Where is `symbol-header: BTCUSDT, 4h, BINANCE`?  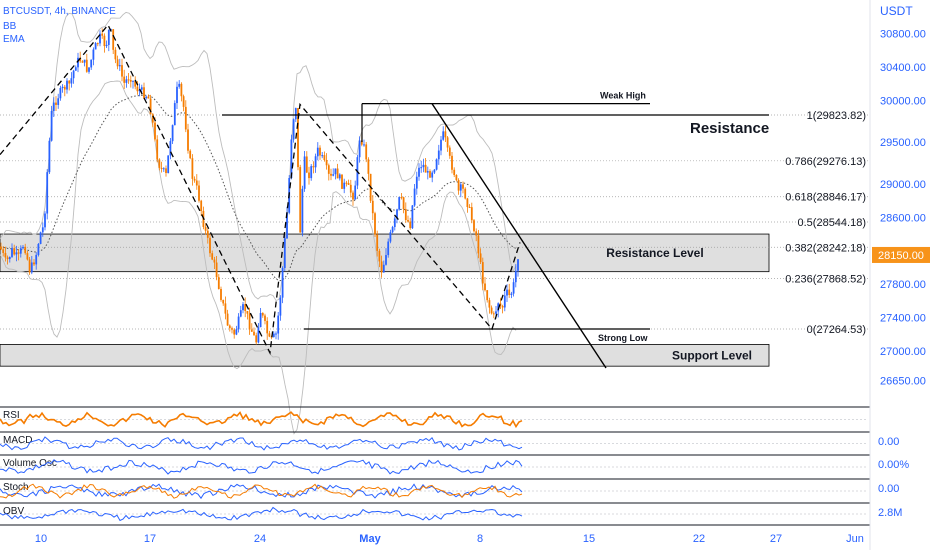 symbol-header: BTCUSDT, 4h, BINANCE is located at coordinates (59, 11).